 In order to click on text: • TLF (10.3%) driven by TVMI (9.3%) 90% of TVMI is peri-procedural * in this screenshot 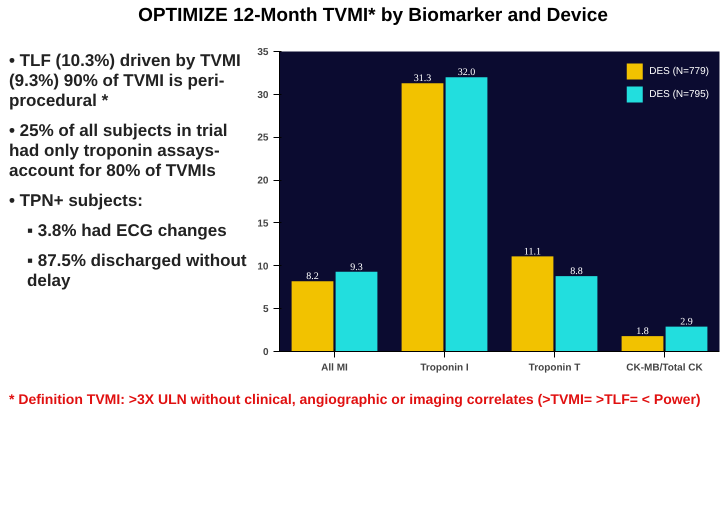, I will do `click(125, 81)`.